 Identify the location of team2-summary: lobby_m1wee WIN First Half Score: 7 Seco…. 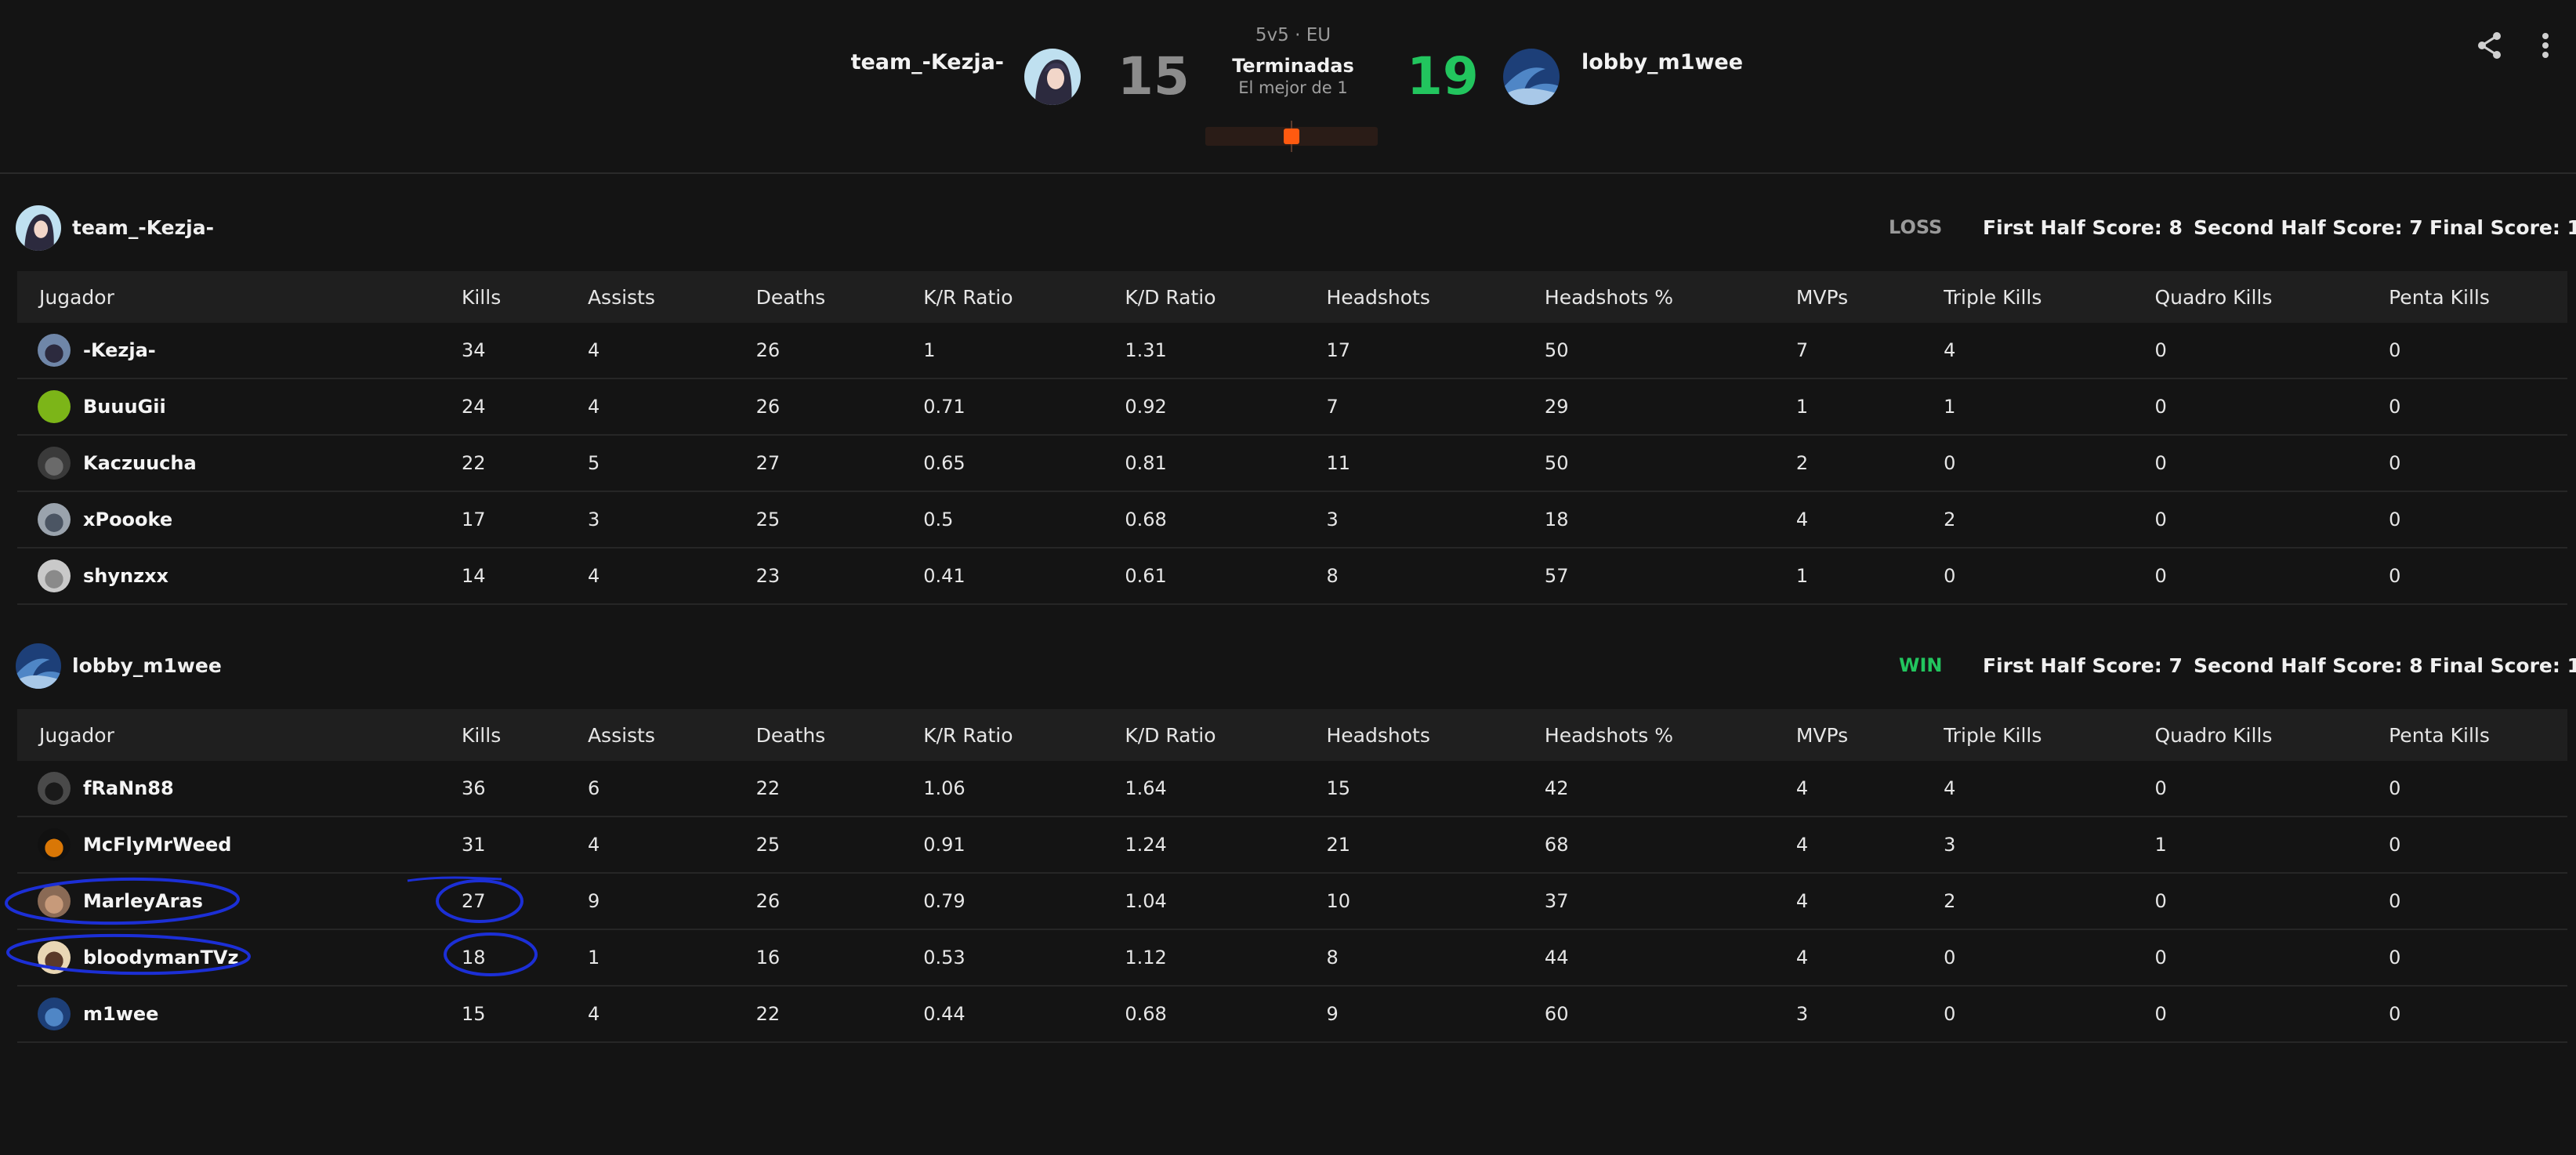
(1296, 666).